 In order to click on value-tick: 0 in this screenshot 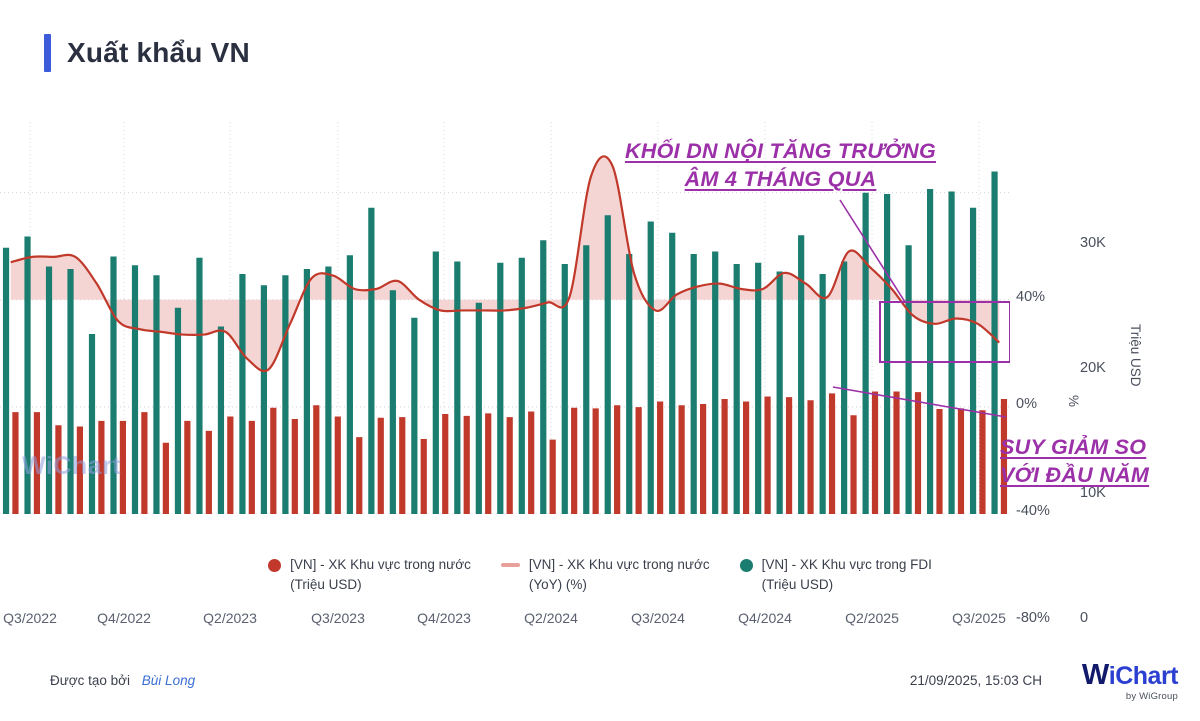, I will do `click(1084, 618)`.